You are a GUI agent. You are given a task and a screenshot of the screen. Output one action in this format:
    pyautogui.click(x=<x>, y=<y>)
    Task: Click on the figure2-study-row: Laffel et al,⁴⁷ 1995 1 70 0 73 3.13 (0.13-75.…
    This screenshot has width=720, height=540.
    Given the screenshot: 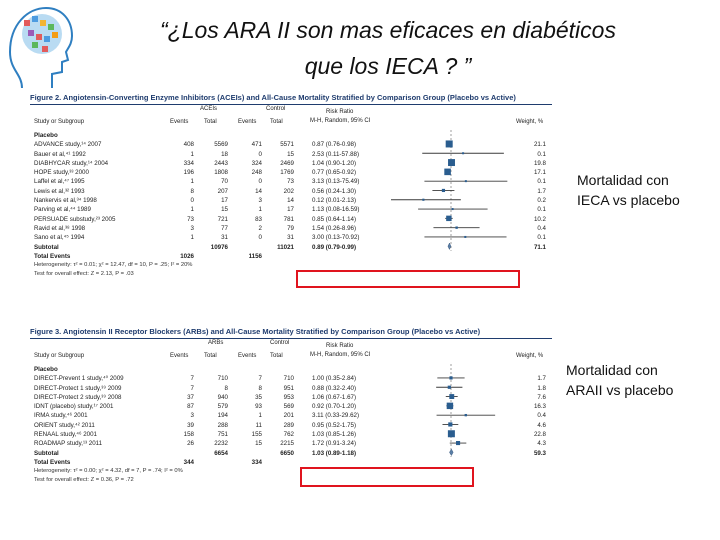 What is the action you would take?
    pyautogui.click(x=291, y=181)
    